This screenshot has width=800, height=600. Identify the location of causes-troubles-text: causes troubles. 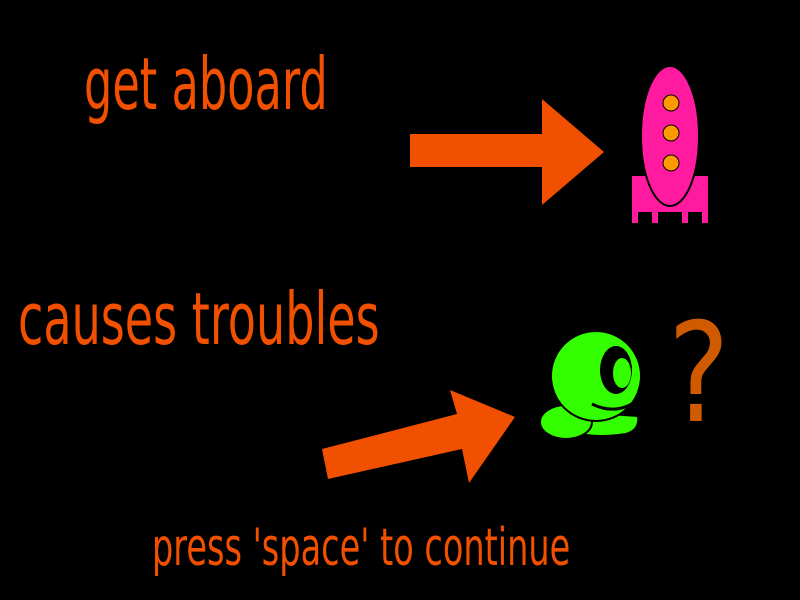
(199, 319).